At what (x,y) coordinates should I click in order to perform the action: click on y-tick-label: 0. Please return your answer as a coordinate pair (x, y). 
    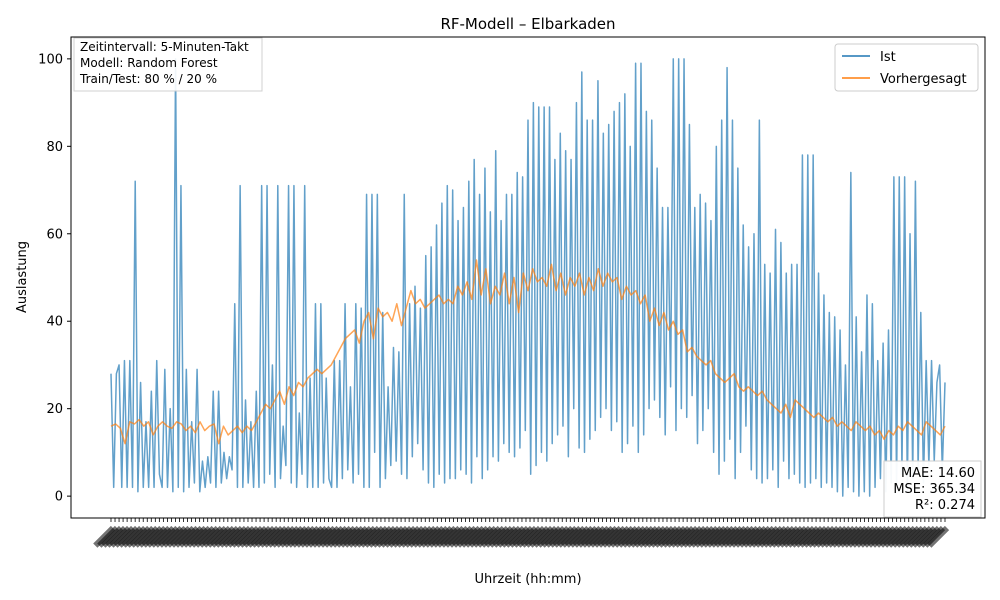
    Looking at the image, I should click on (59, 497).